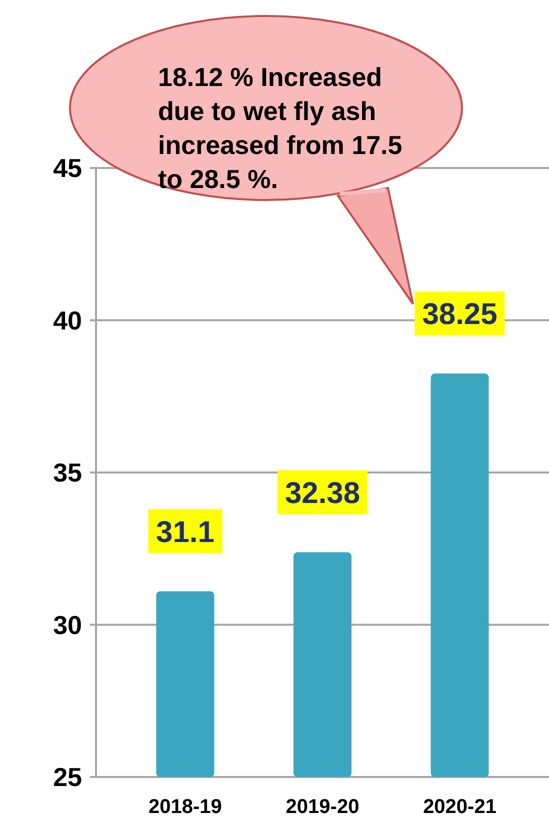 Image resolution: width=549 pixels, height=824 pixels. I want to click on y-tick-label: 25, so click(67, 777).